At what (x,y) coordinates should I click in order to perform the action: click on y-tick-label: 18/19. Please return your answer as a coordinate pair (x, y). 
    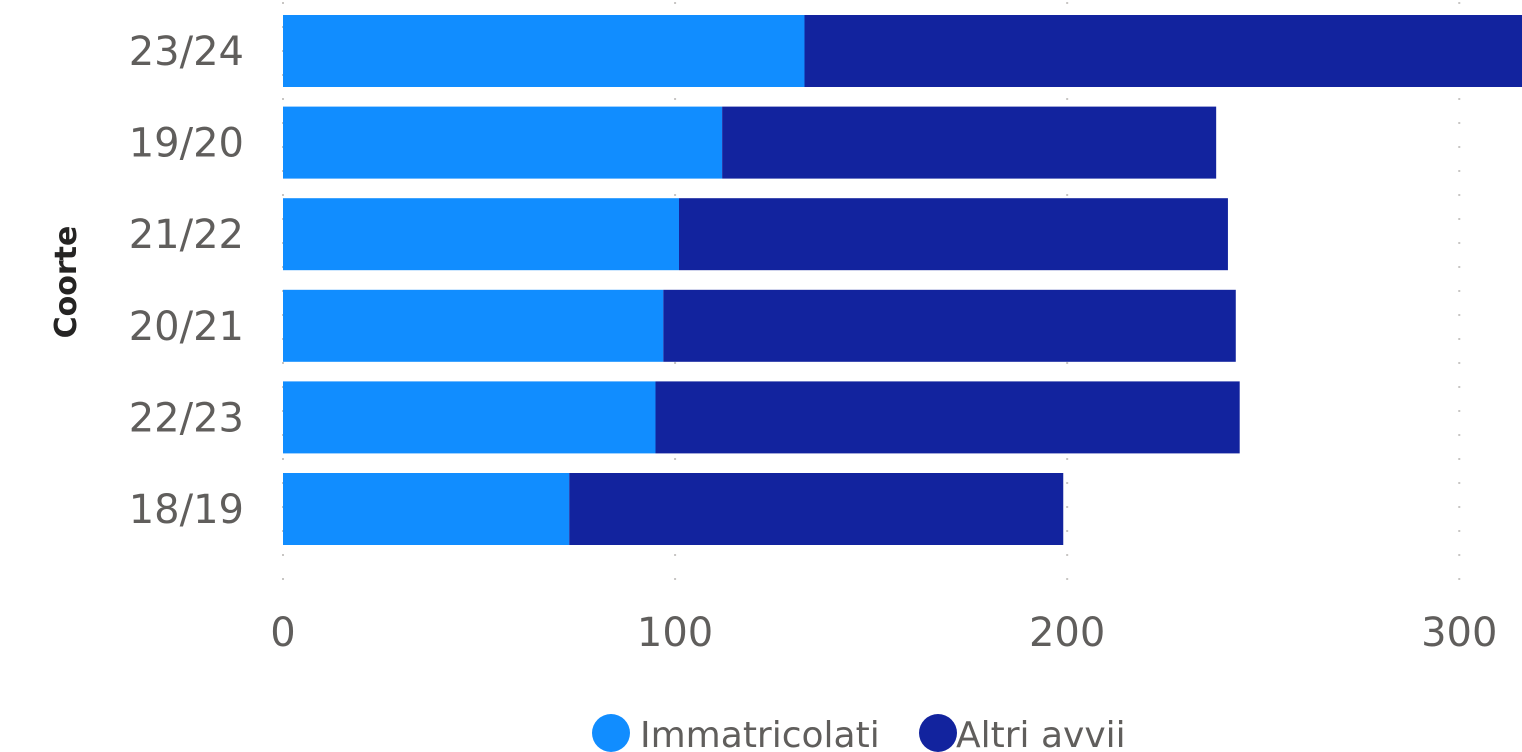
    Looking at the image, I should click on (186, 510).